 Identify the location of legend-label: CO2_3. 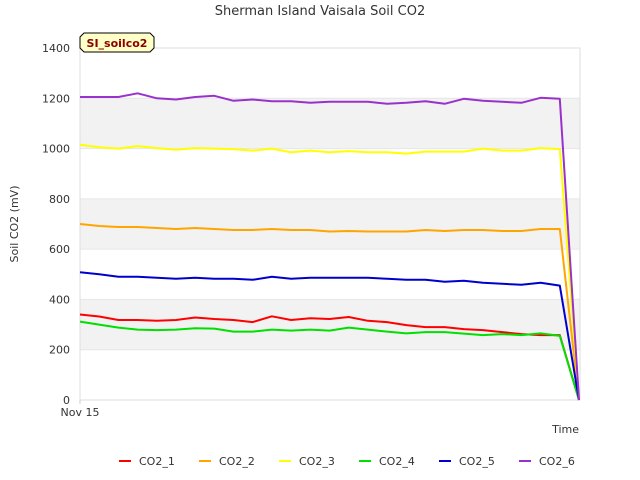
(317, 461).